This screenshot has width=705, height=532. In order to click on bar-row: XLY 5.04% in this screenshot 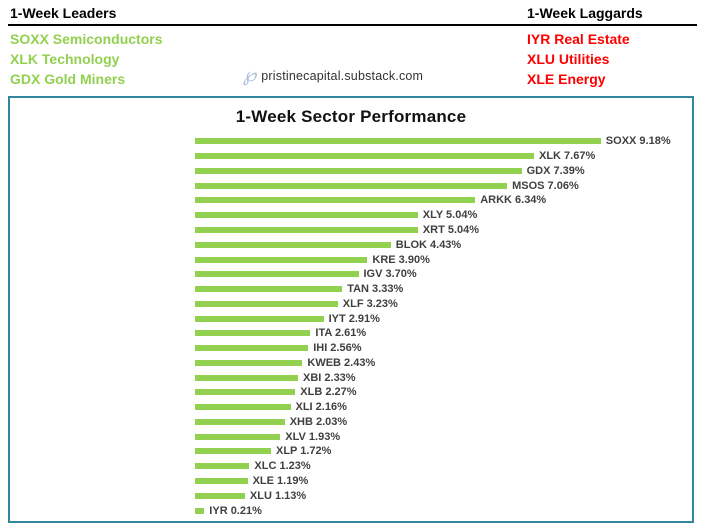, I will do `click(433, 215)`.